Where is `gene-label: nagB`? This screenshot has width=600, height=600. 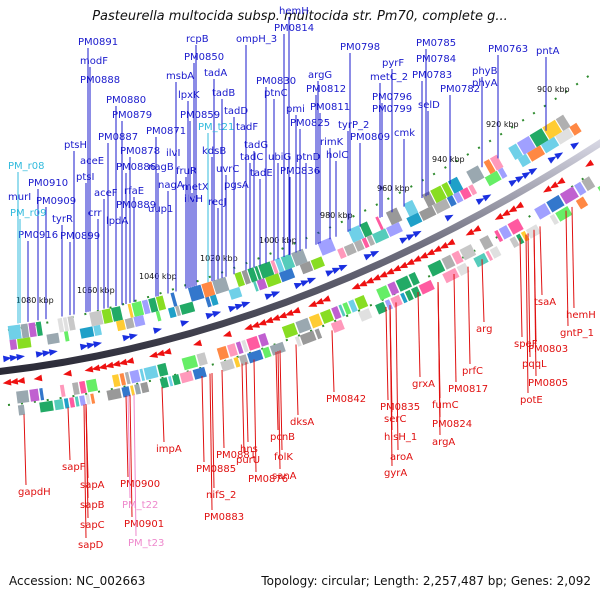
gene-label: nagB is located at coordinates (161, 167).